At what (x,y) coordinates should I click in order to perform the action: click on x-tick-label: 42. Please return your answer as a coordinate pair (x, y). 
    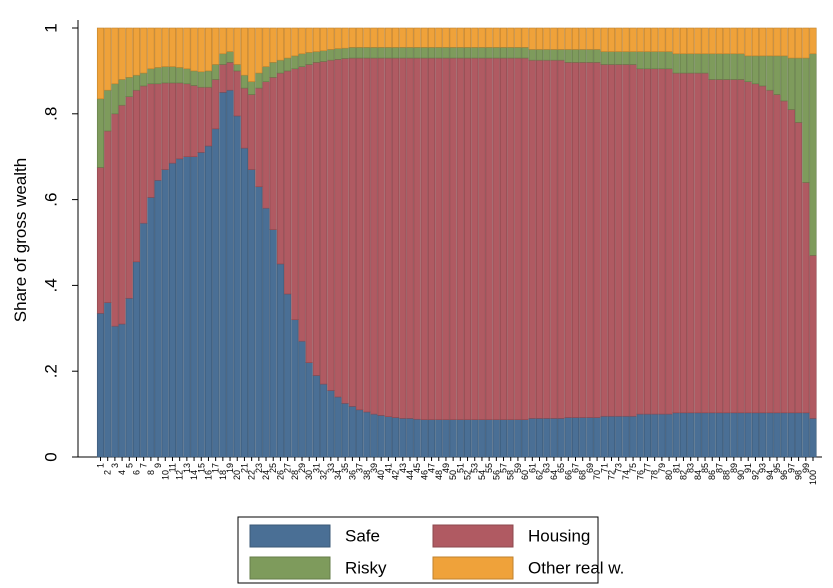
    Looking at the image, I should click on (396, 475).